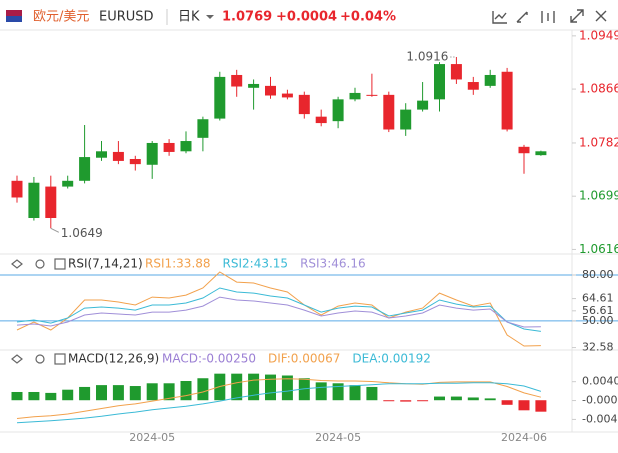  What do you see at coordinates (304, 359) in the screenshot?
I see `legend-entry: DIF:0.00067` at bounding box center [304, 359].